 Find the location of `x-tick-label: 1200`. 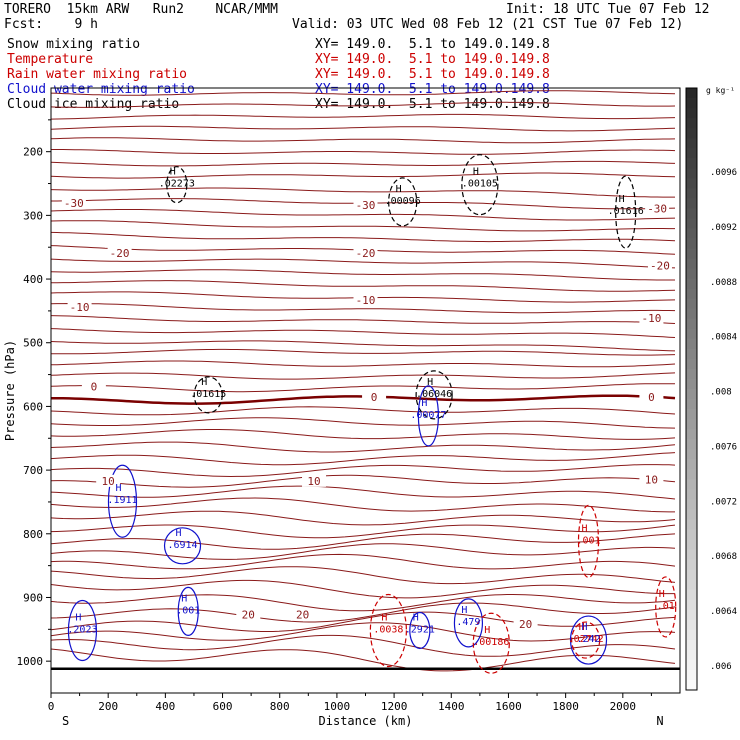

x-tick-label: 1200 is located at coordinates (394, 706).